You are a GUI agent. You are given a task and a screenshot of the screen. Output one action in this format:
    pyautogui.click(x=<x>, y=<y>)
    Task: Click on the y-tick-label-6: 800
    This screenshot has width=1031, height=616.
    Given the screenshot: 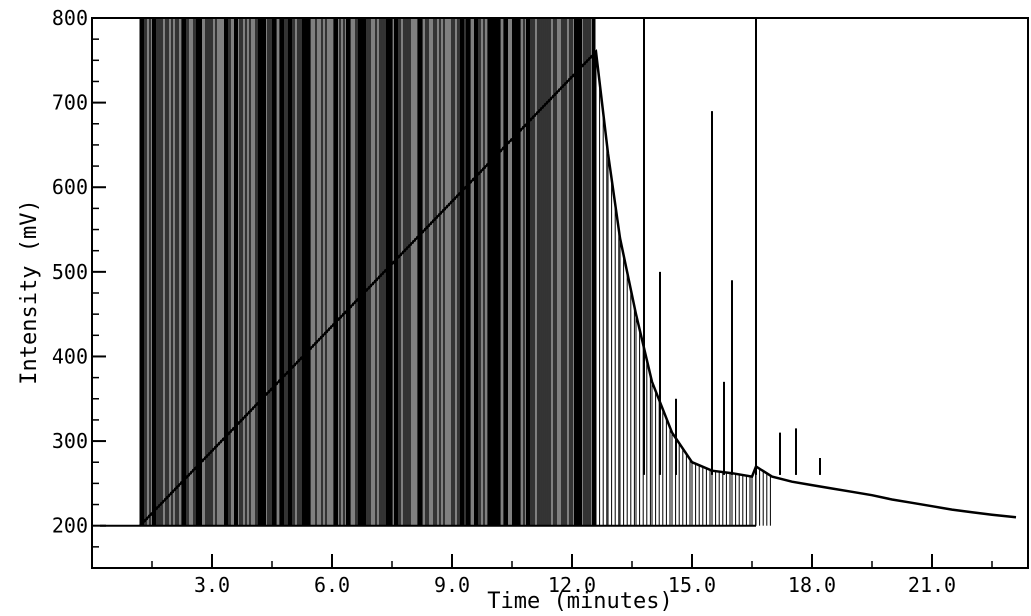 What is the action you would take?
    pyautogui.click(x=70, y=18)
    